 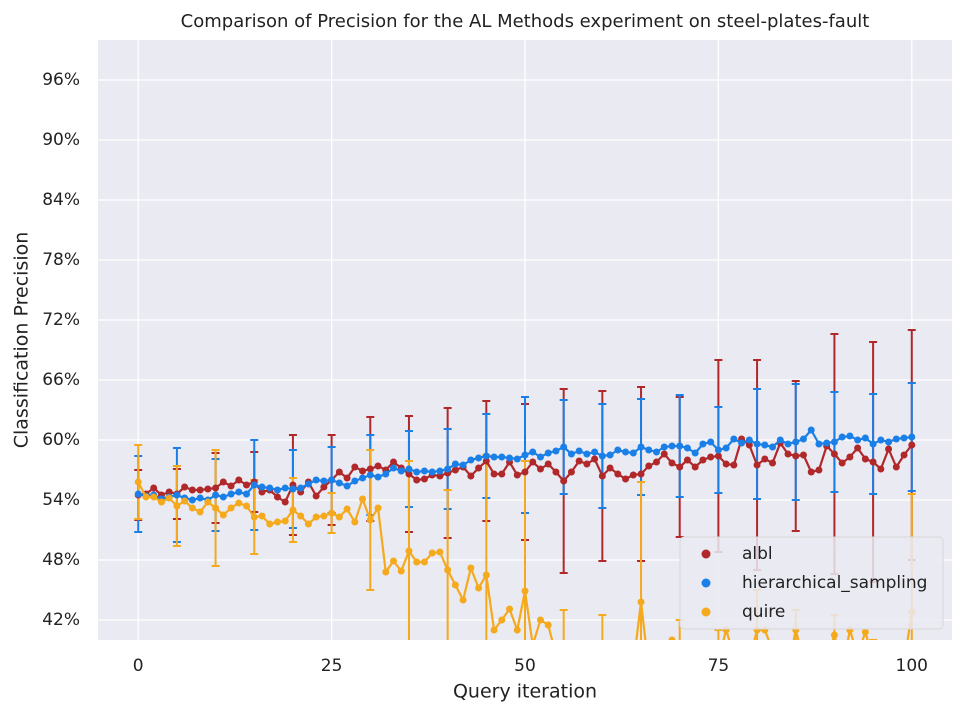 What do you see at coordinates (61, 200) in the screenshot?
I see `y-tick-label: 84%` at bounding box center [61, 200].